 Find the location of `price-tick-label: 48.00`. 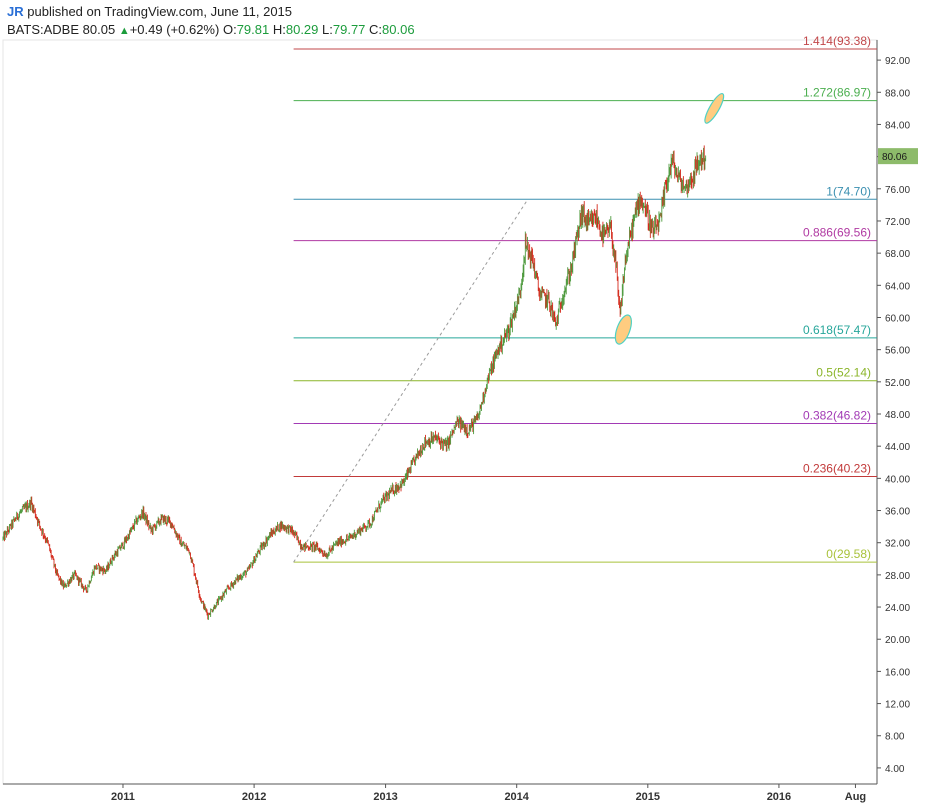

price-tick-label: 48.00 is located at coordinates (897, 415).